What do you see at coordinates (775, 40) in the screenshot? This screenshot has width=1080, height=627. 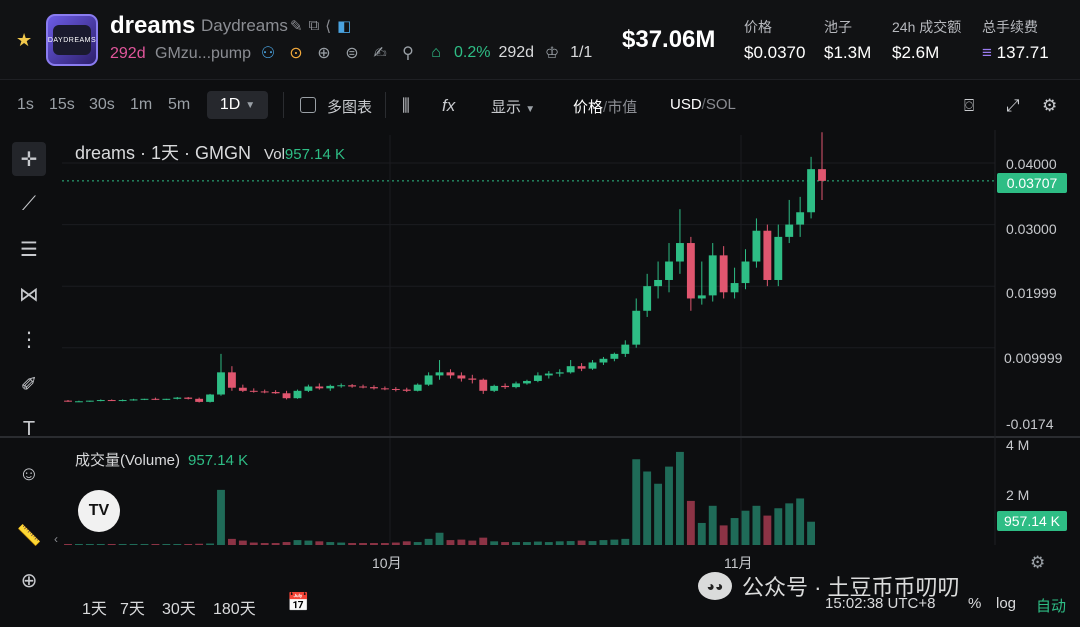 I see `stat-price: 价格 $0.0370` at bounding box center [775, 40].